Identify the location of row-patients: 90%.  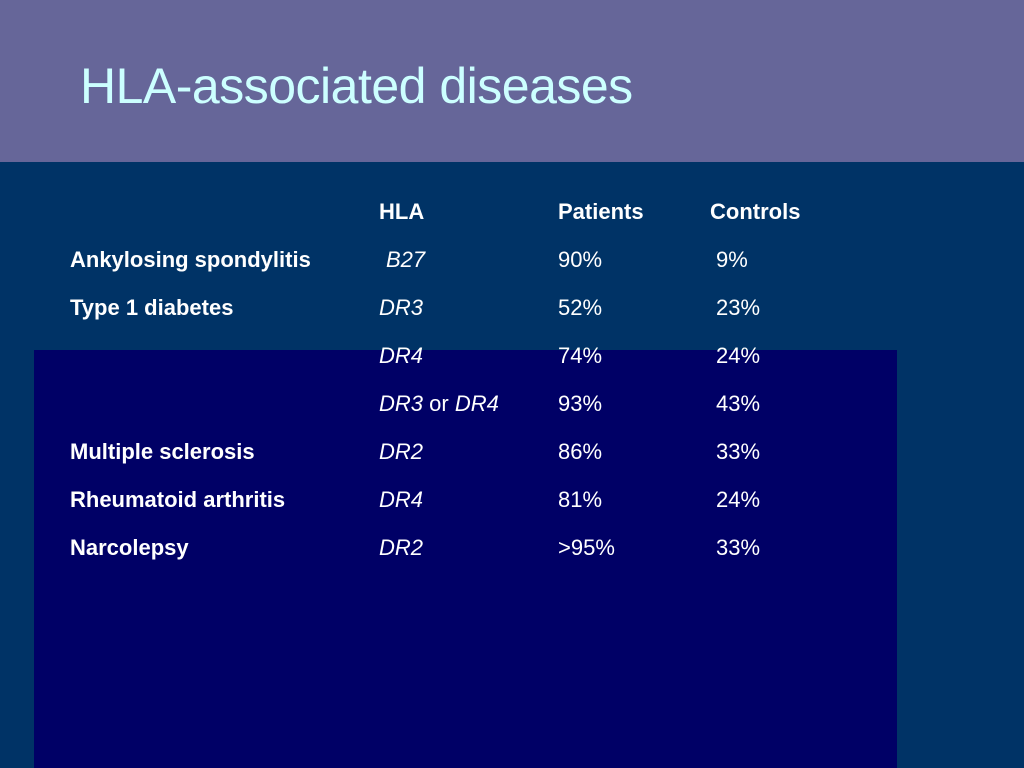
(580, 259).